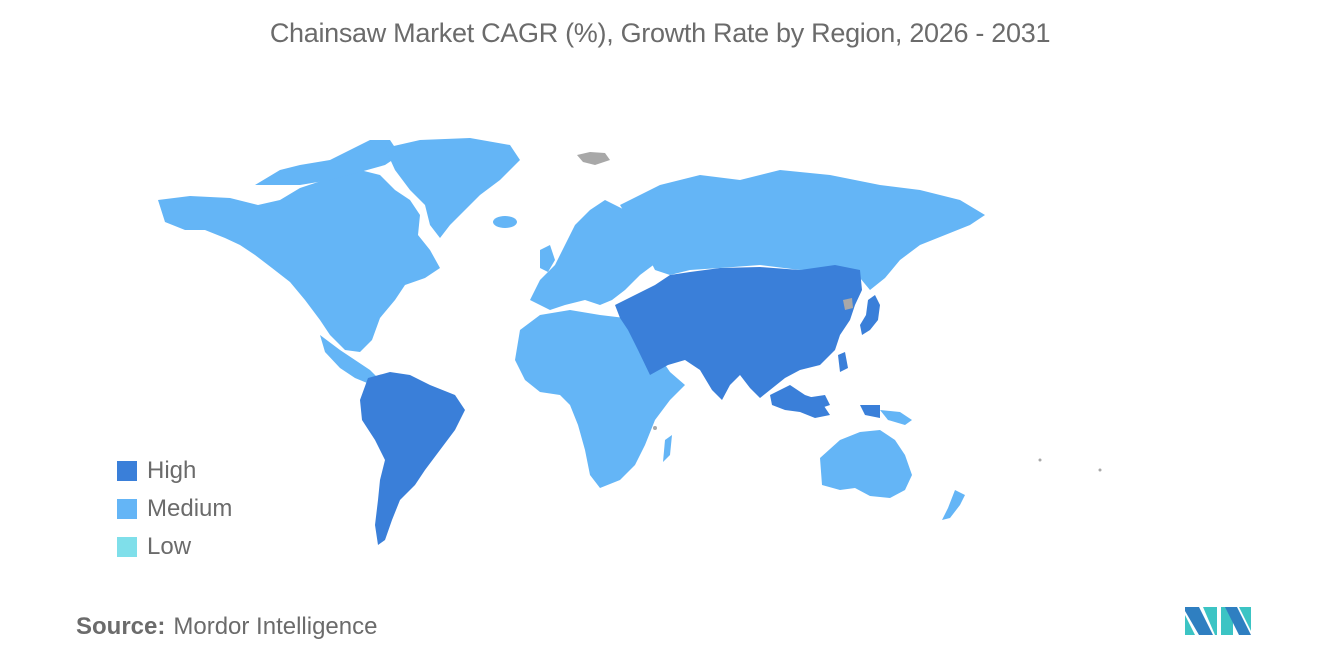 Image resolution: width=1320 pixels, height=665 pixels. I want to click on source-value: Mordor Intelligence, so click(275, 626).